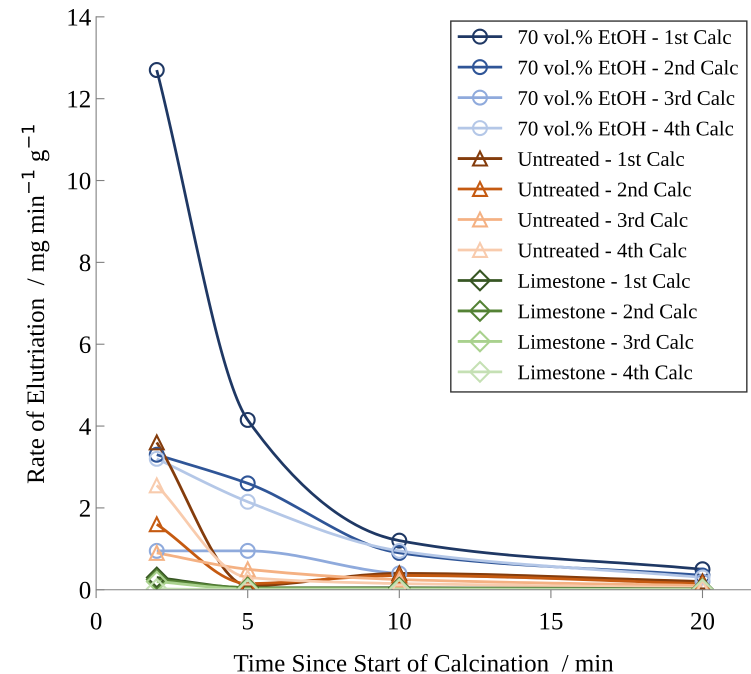 This screenshot has width=751, height=674. Describe the element at coordinates (601, 158) in the screenshot. I see `legend-label: Untreated - 1st Calc` at that location.